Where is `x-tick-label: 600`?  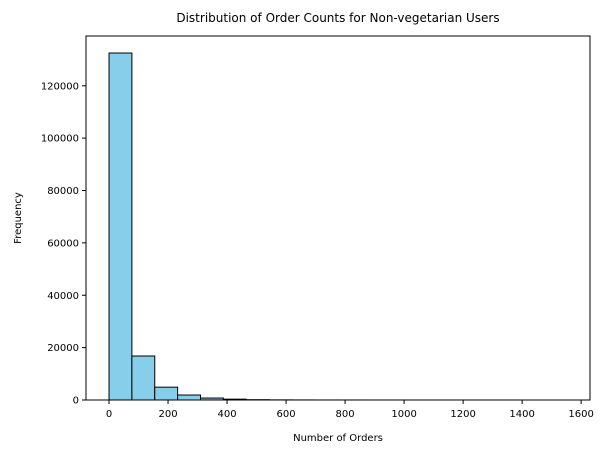
x-tick-label: 600 is located at coordinates (286, 414).